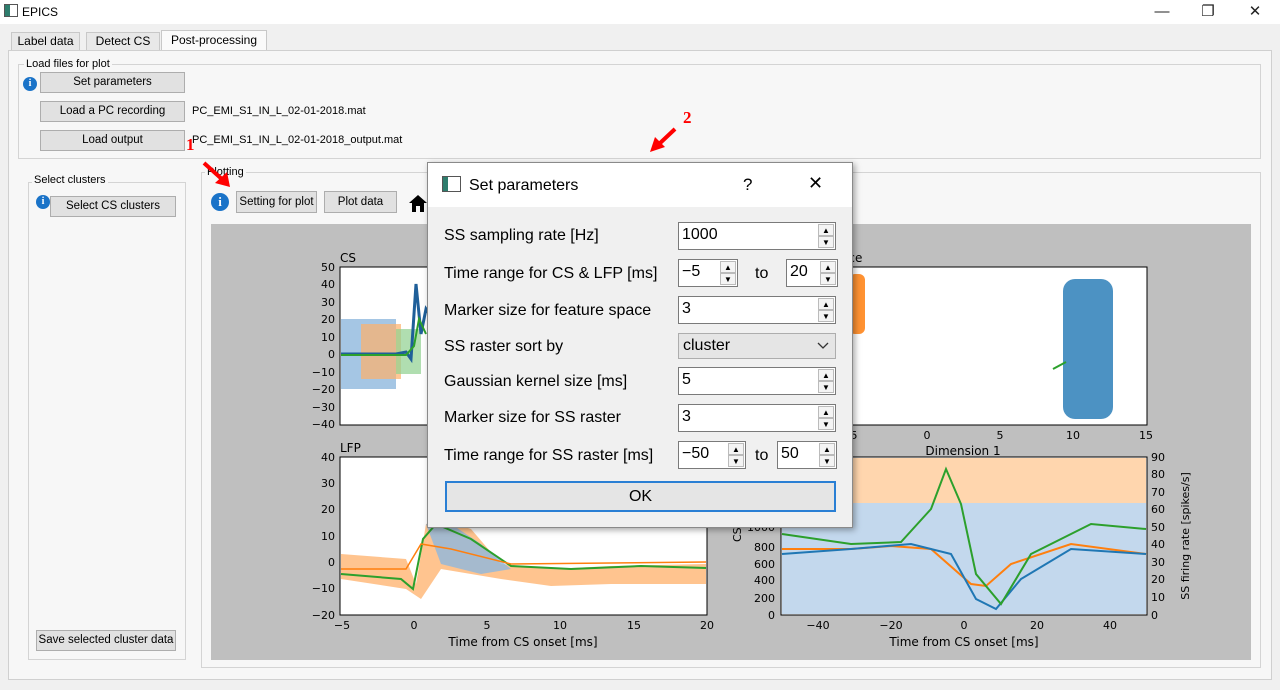  Describe the element at coordinates (1158, 562) in the screenshot. I see `ss-ytick2: 30` at that location.